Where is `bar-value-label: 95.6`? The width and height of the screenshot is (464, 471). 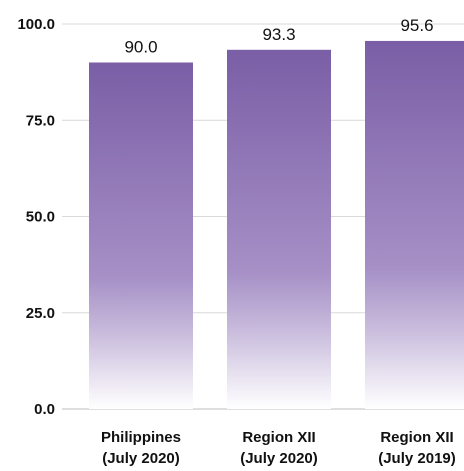 bar-value-label: 95.6 is located at coordinates (416, 25).